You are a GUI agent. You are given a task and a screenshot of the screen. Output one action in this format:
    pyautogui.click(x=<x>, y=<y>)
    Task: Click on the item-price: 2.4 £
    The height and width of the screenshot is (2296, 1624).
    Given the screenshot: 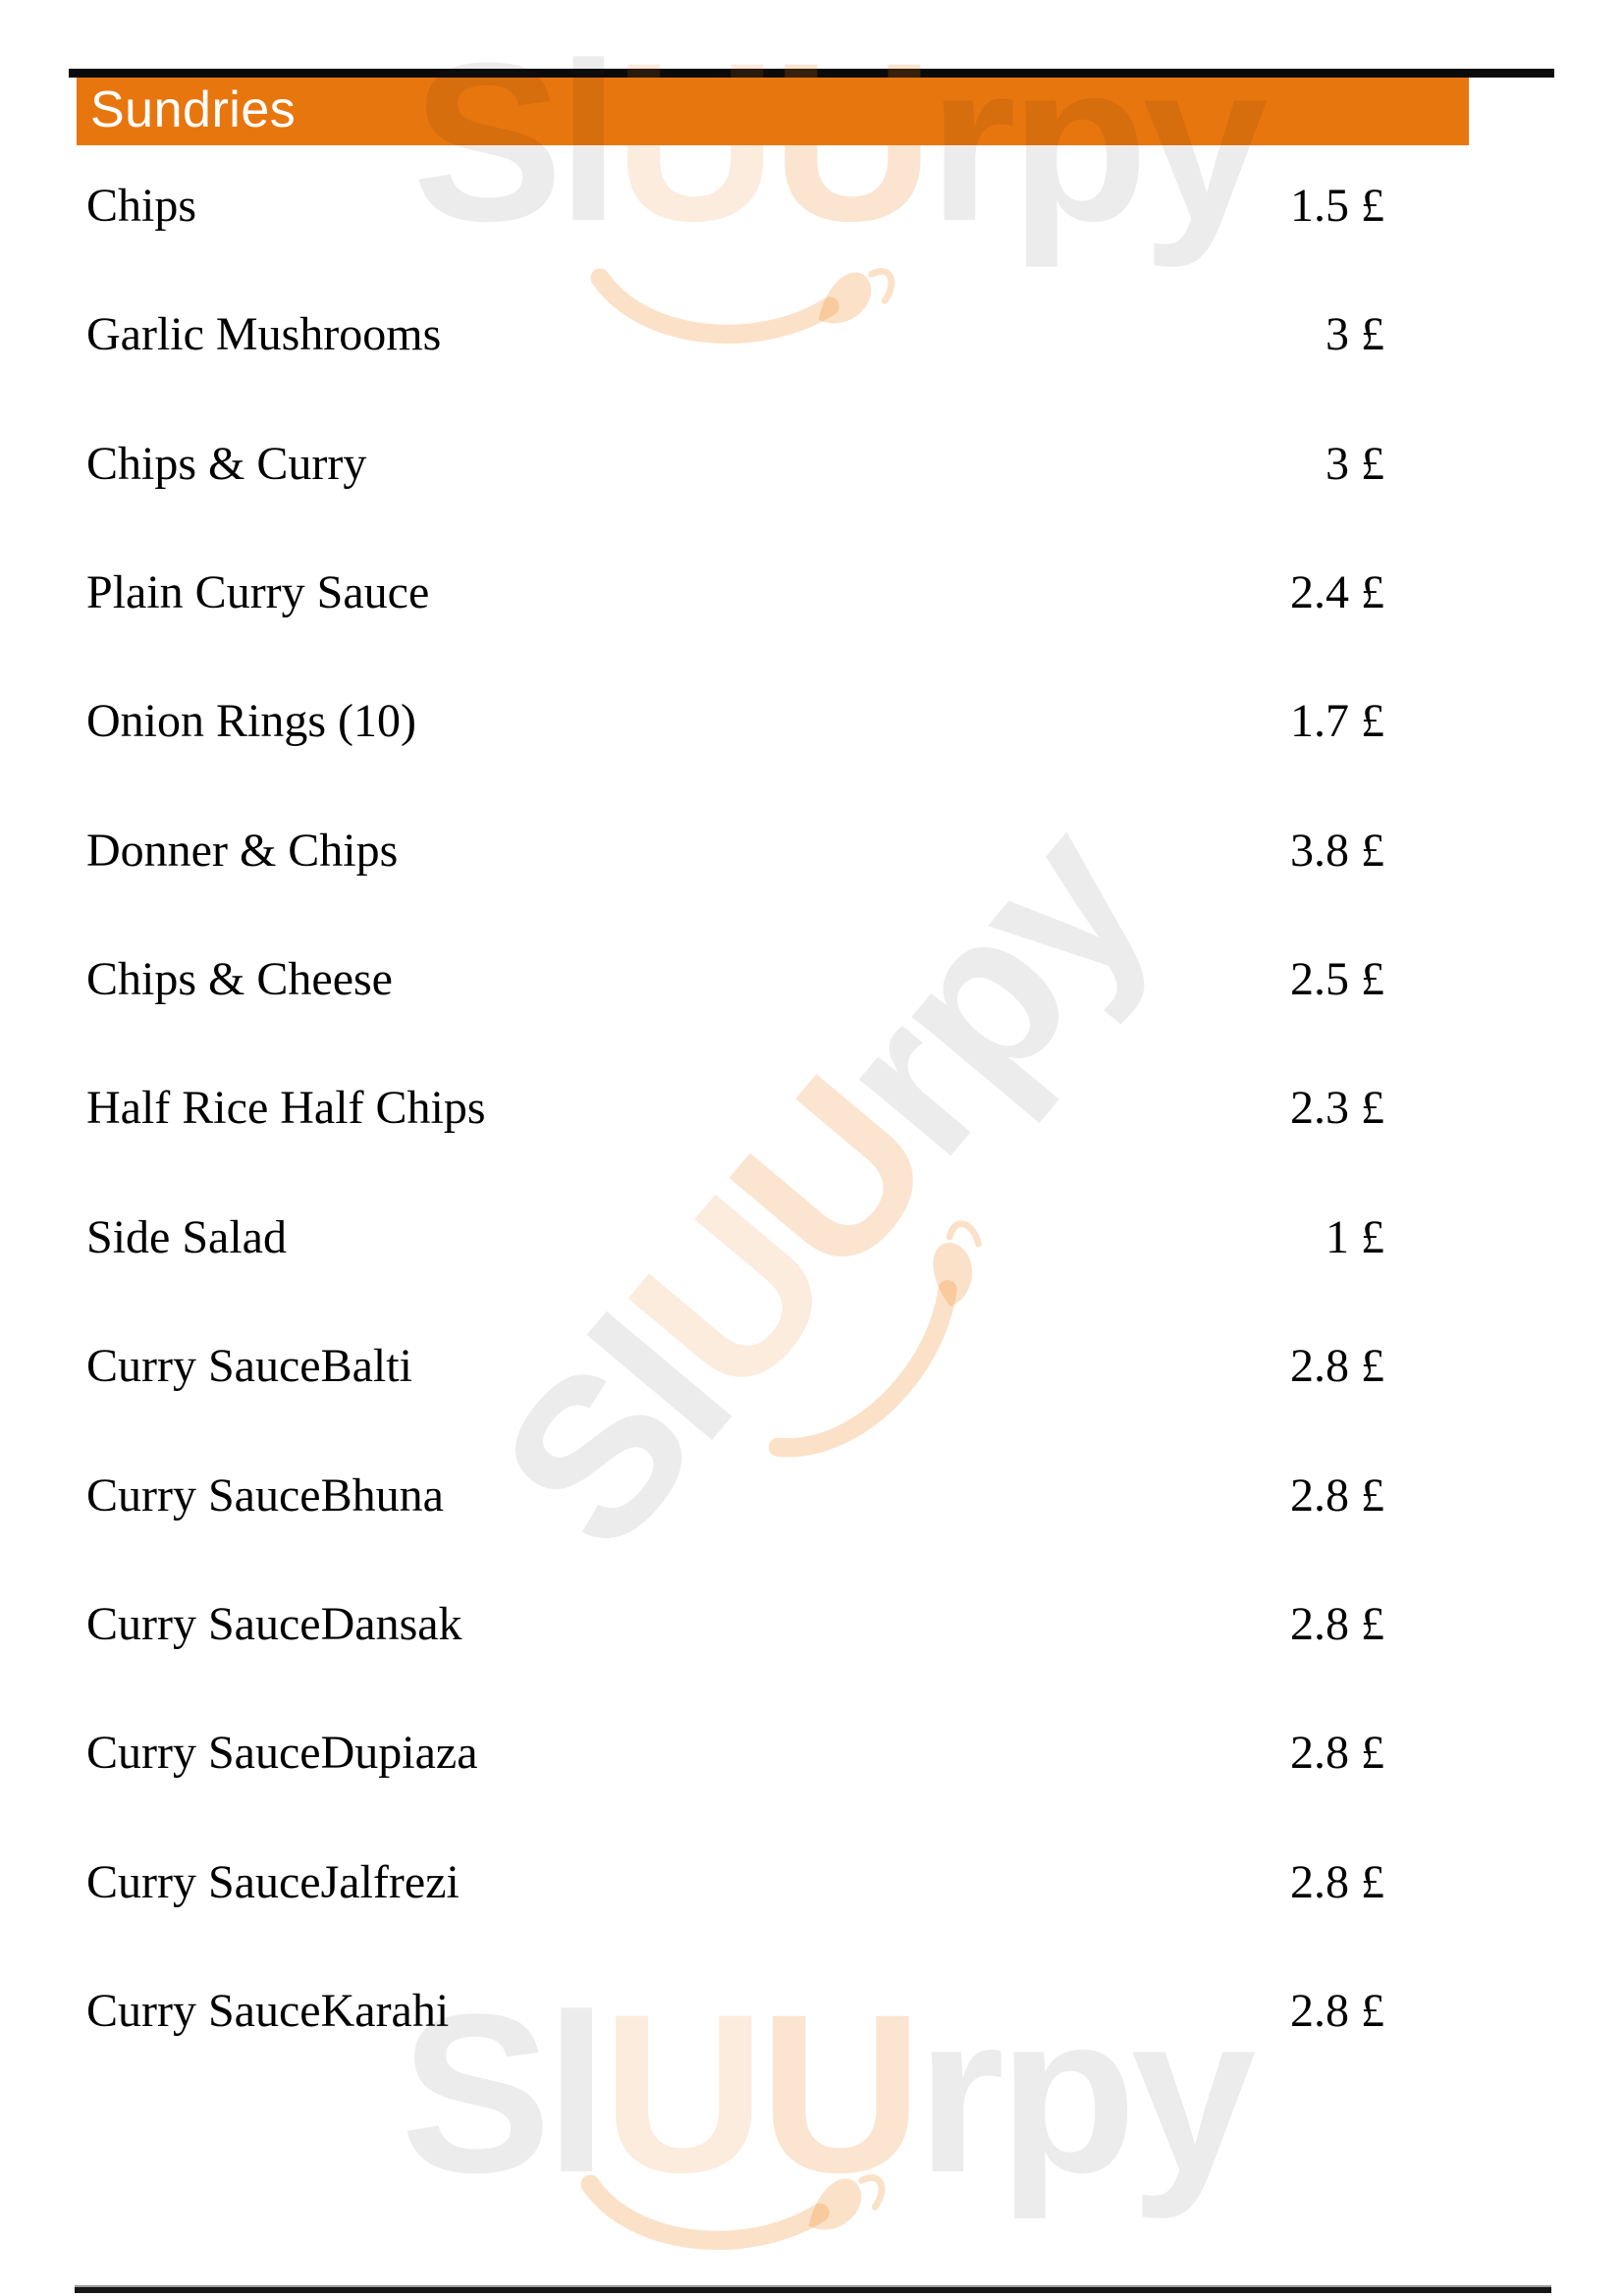 What is the action you would take?
    pyautogui.click(x=1337, y=592)
    